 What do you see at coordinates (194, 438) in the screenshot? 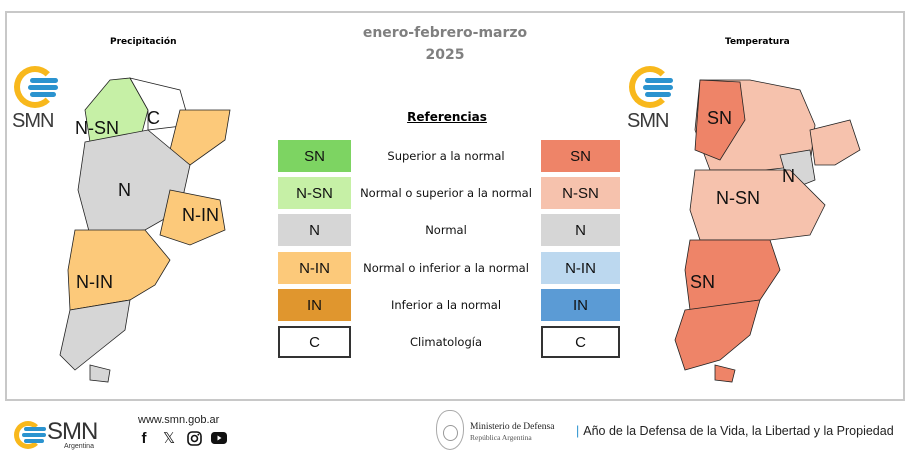
I see `instagram-icon` at bounding box center [194, 438].